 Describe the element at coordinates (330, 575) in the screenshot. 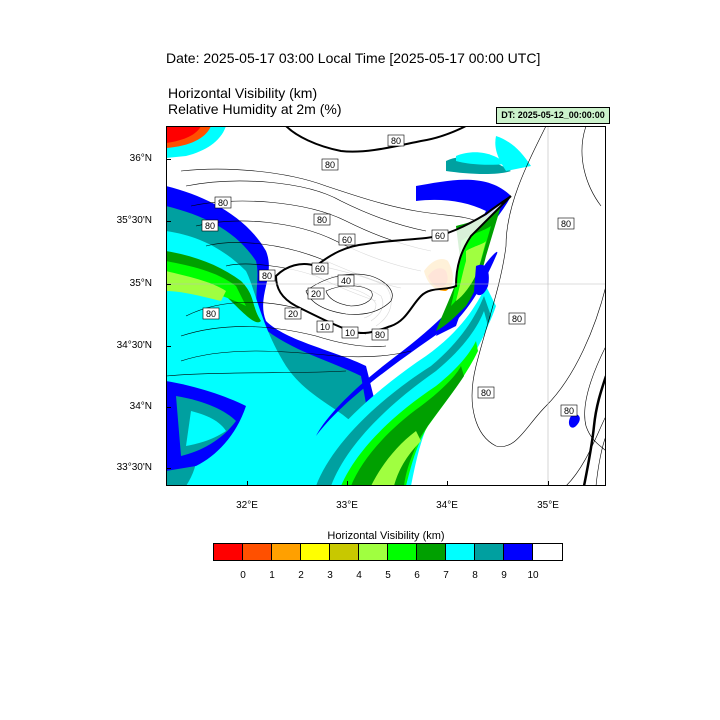

I see `colorbar-tick-label: 3` at that location.